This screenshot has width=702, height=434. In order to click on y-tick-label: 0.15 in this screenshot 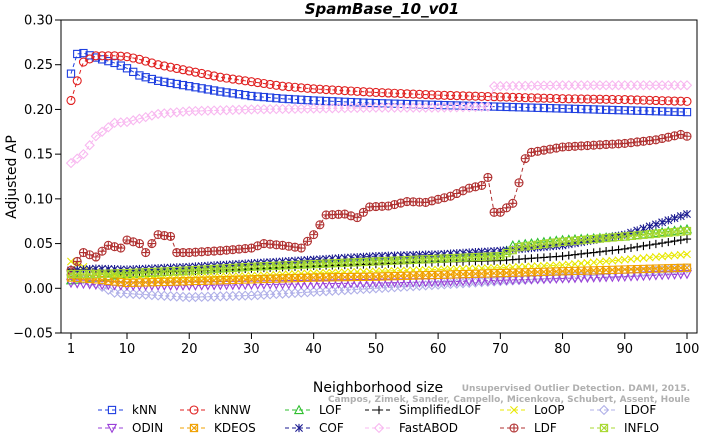, I will do `click(38, 155)`.